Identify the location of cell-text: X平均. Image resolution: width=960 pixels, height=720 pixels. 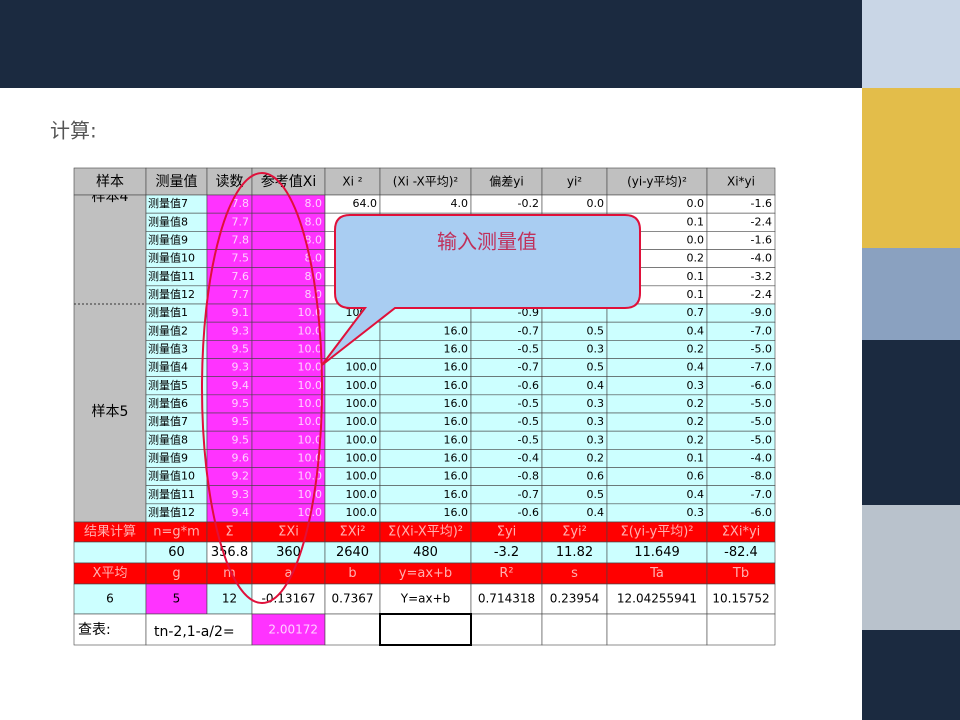
(110, 573).